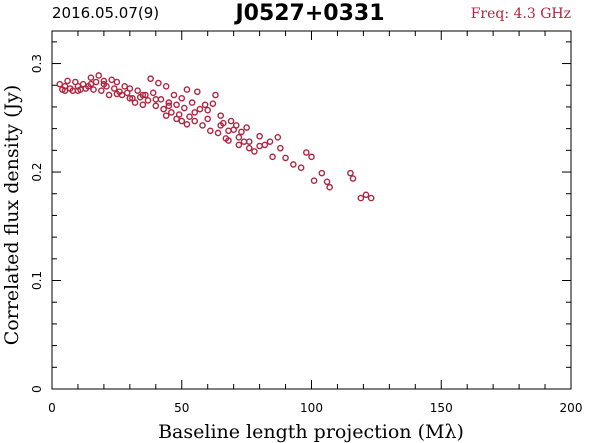 This screenshot has height=443, width=590. I want to click on y-tick-label: 0, so click(37, 389).